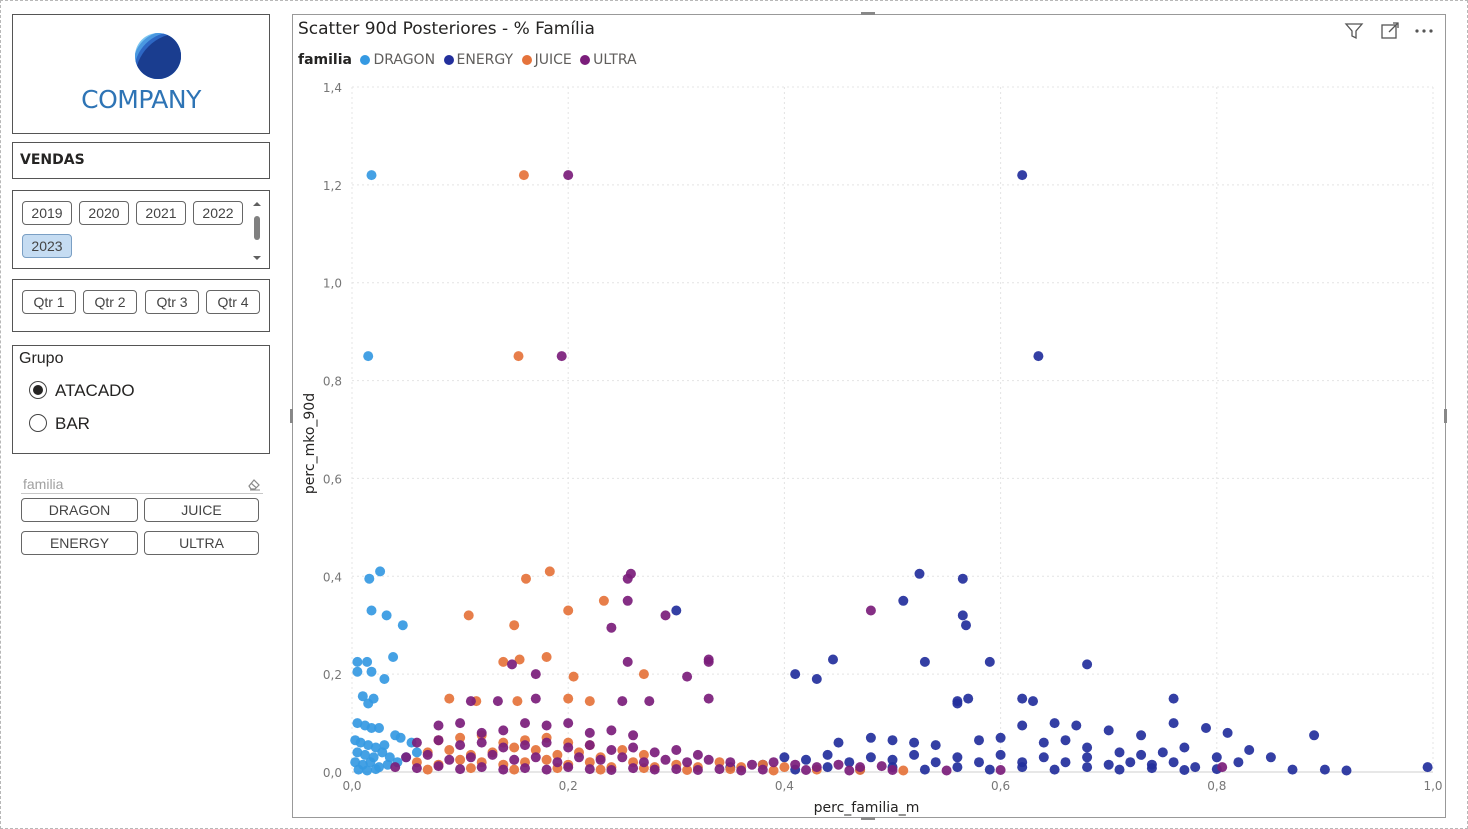 The image size is (1468, 829). What do you see at coordinates (608, 60) in the screenshot?
I see `legend-item-ultra: ULTRA` at bounding box center [608, 60].